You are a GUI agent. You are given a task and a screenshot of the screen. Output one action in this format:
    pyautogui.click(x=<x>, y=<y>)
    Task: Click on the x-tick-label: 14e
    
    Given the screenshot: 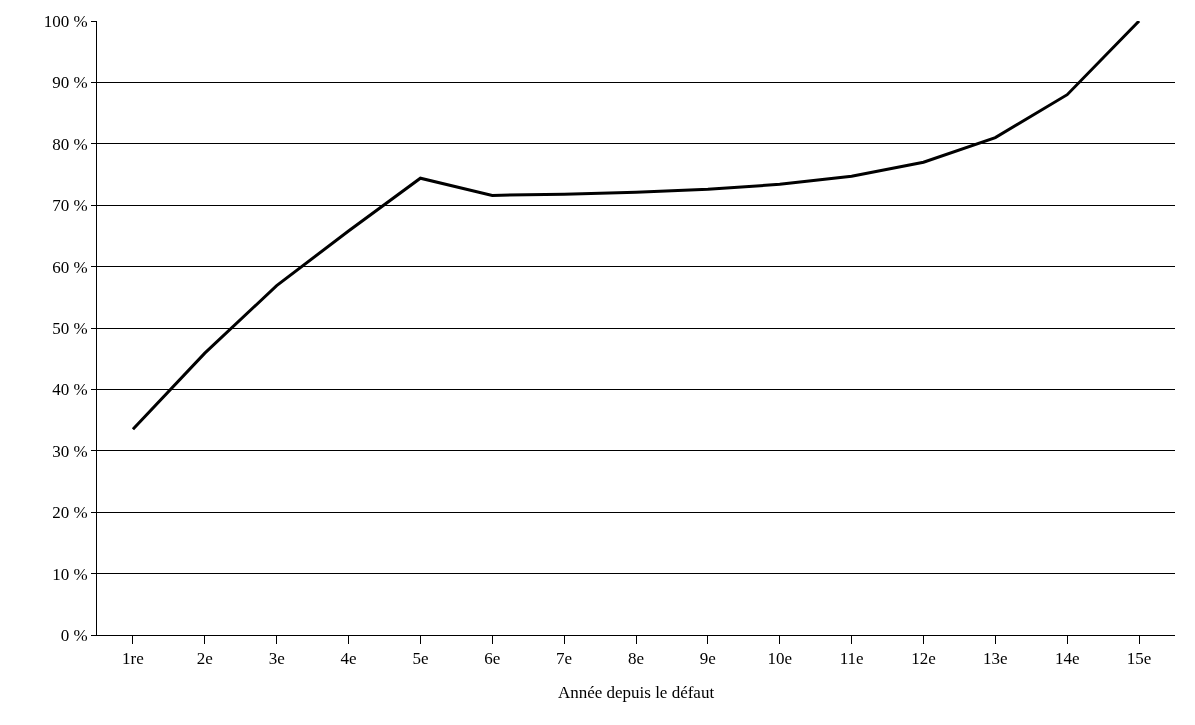 What is the action you would take?
    pyautogui.click(x=1067, y=659)
    